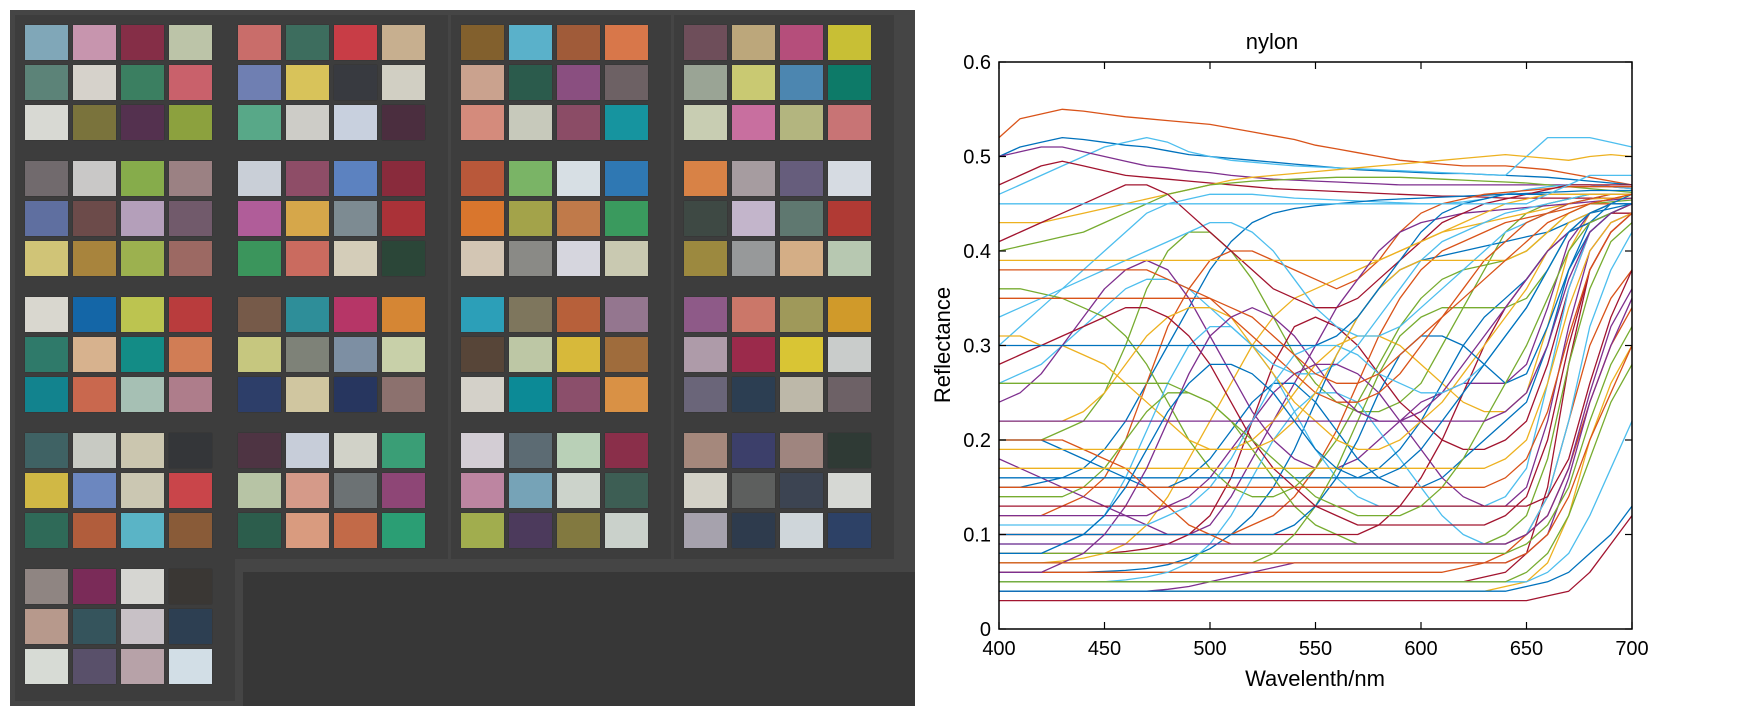  I want to click on x-tick-label: 550, so click(1315, 649).